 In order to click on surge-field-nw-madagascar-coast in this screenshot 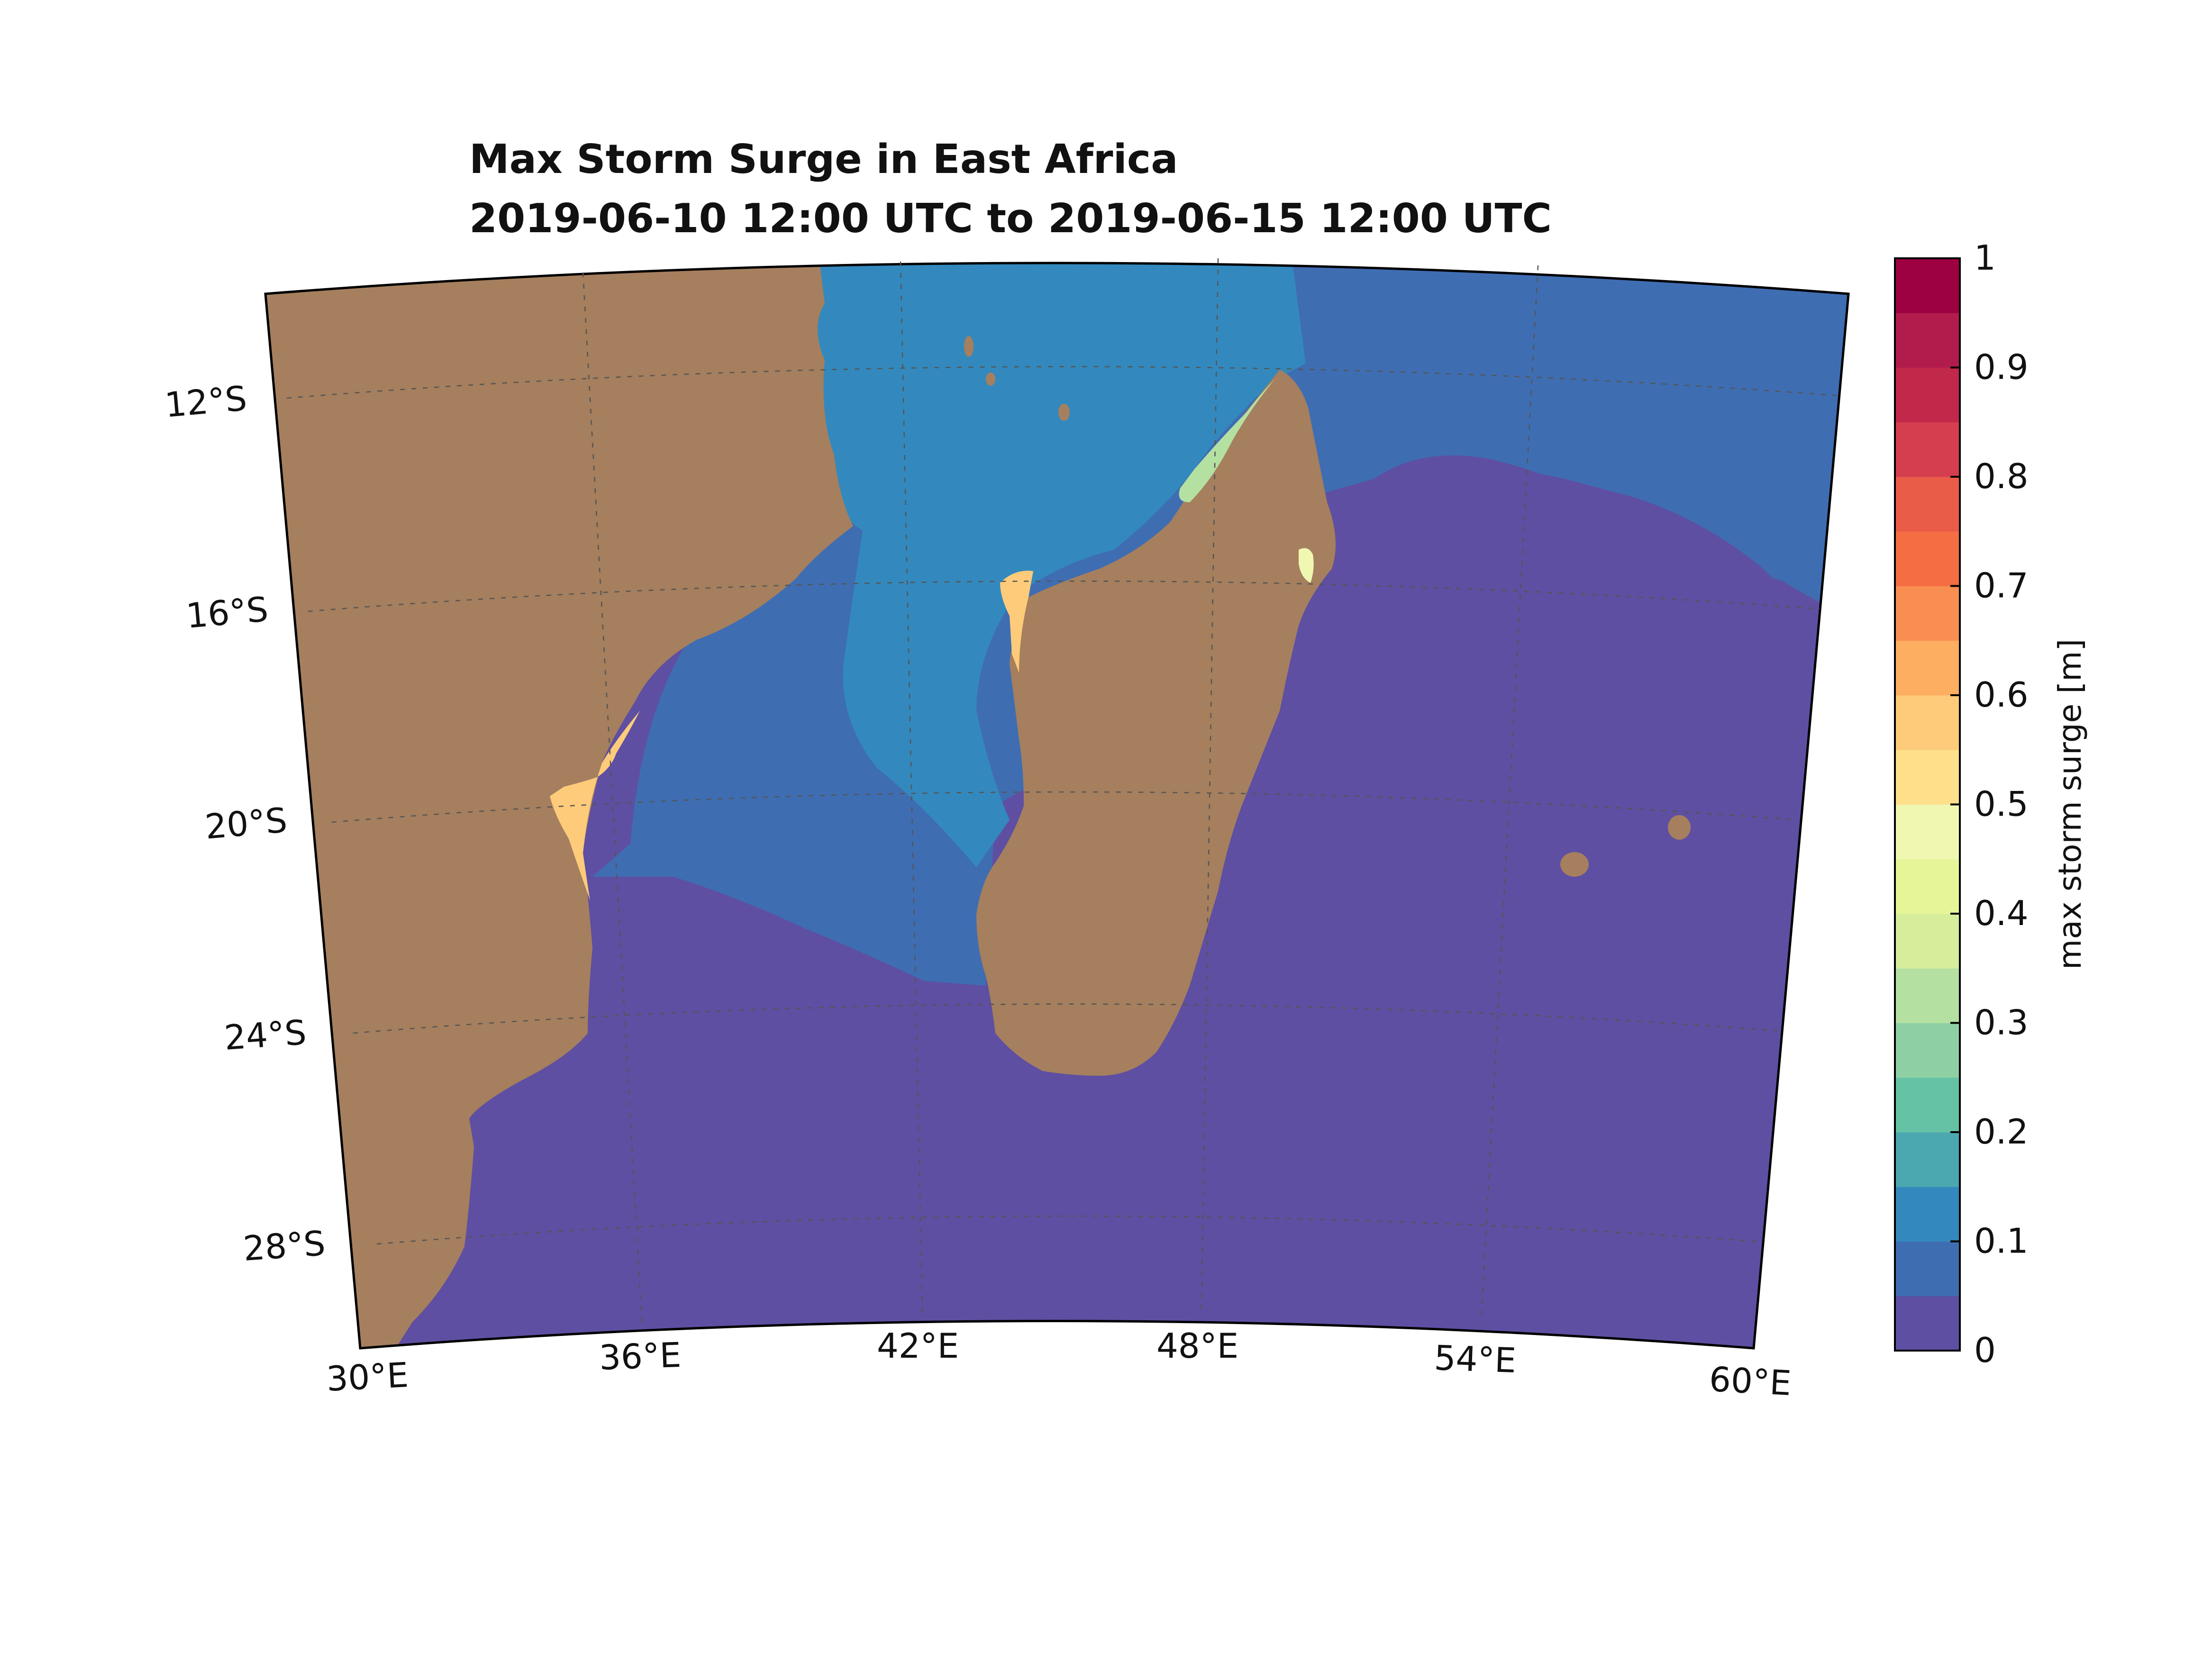, I will do `click(1227, 441)`.